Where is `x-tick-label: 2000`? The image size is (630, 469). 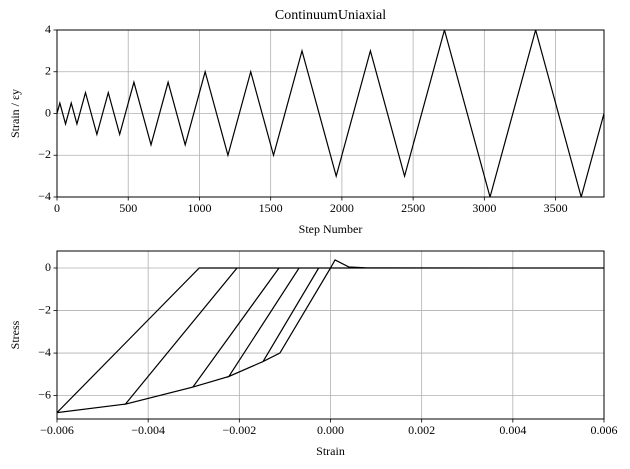
x-tick-label: 2000 is located at coordinates (342, 208).